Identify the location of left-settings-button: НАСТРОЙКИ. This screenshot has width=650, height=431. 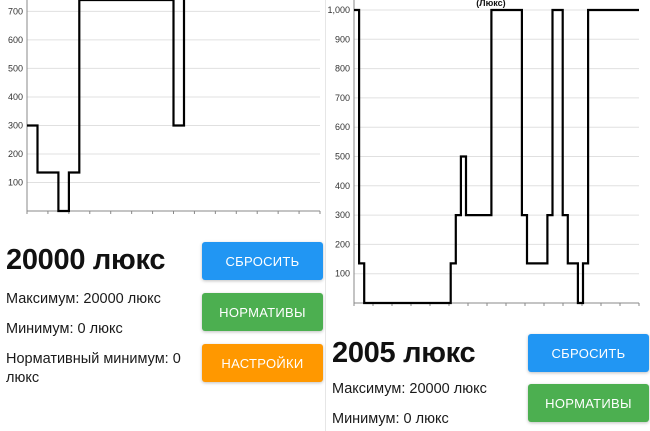
(262, 363).